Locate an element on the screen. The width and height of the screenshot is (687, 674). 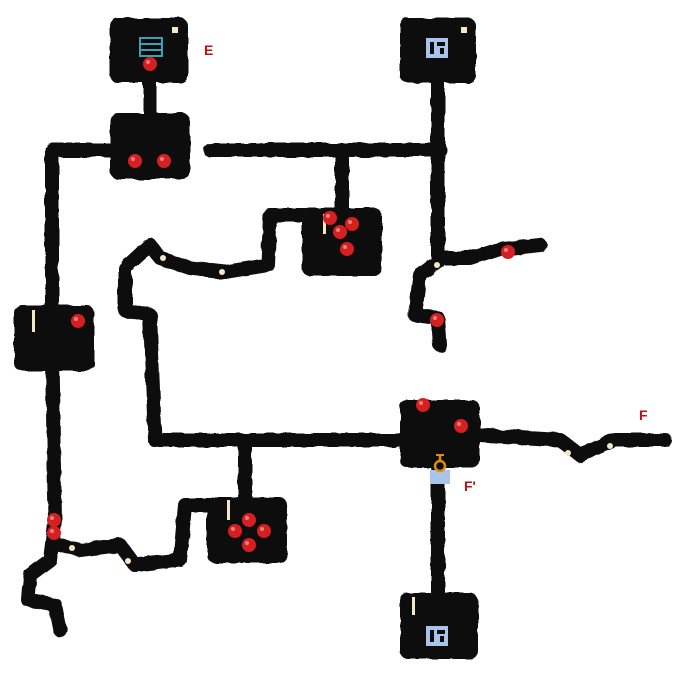
corridor-bottom-left-wiggle is located at coordinates (137, 535).